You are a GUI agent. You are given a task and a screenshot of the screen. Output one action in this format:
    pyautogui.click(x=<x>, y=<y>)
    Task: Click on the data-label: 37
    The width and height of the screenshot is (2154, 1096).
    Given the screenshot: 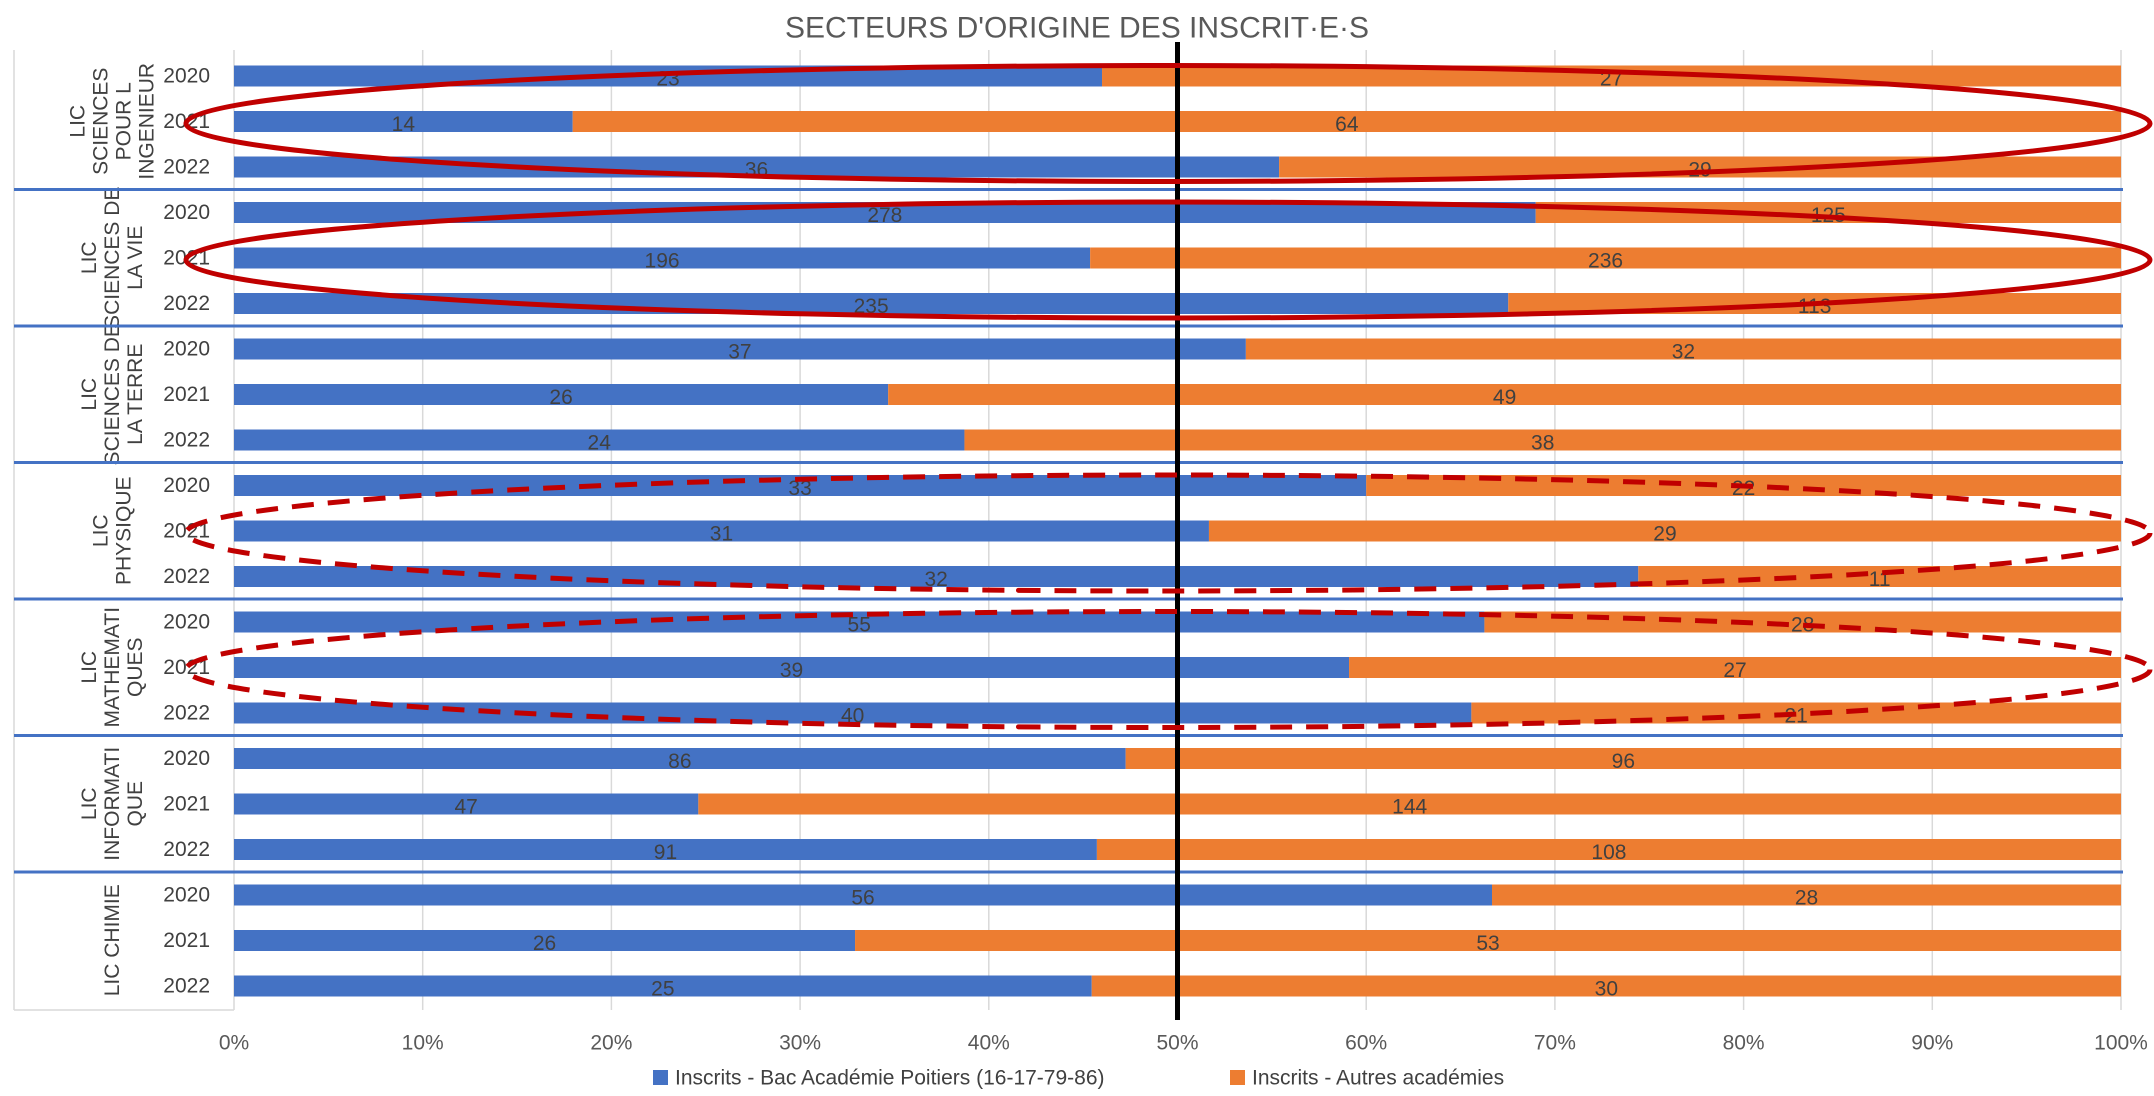 What is the action you would take?
    pyautogui.click(x=739, y=352)
    